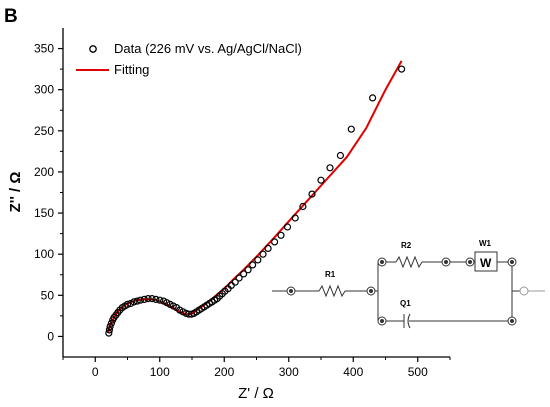 The image size is (550, 407). What do you see at coordinates (409, 262) in the screenshot?
I see `resistor-r2` at bounding box center [409, 262].